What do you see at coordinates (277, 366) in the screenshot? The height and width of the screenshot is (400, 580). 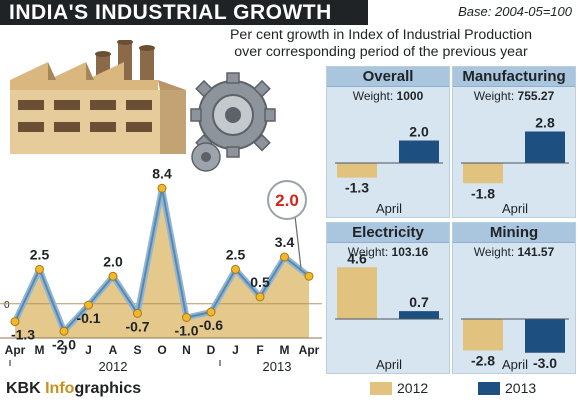 I see `year-label: 2013` at bounding box center [277, 366].